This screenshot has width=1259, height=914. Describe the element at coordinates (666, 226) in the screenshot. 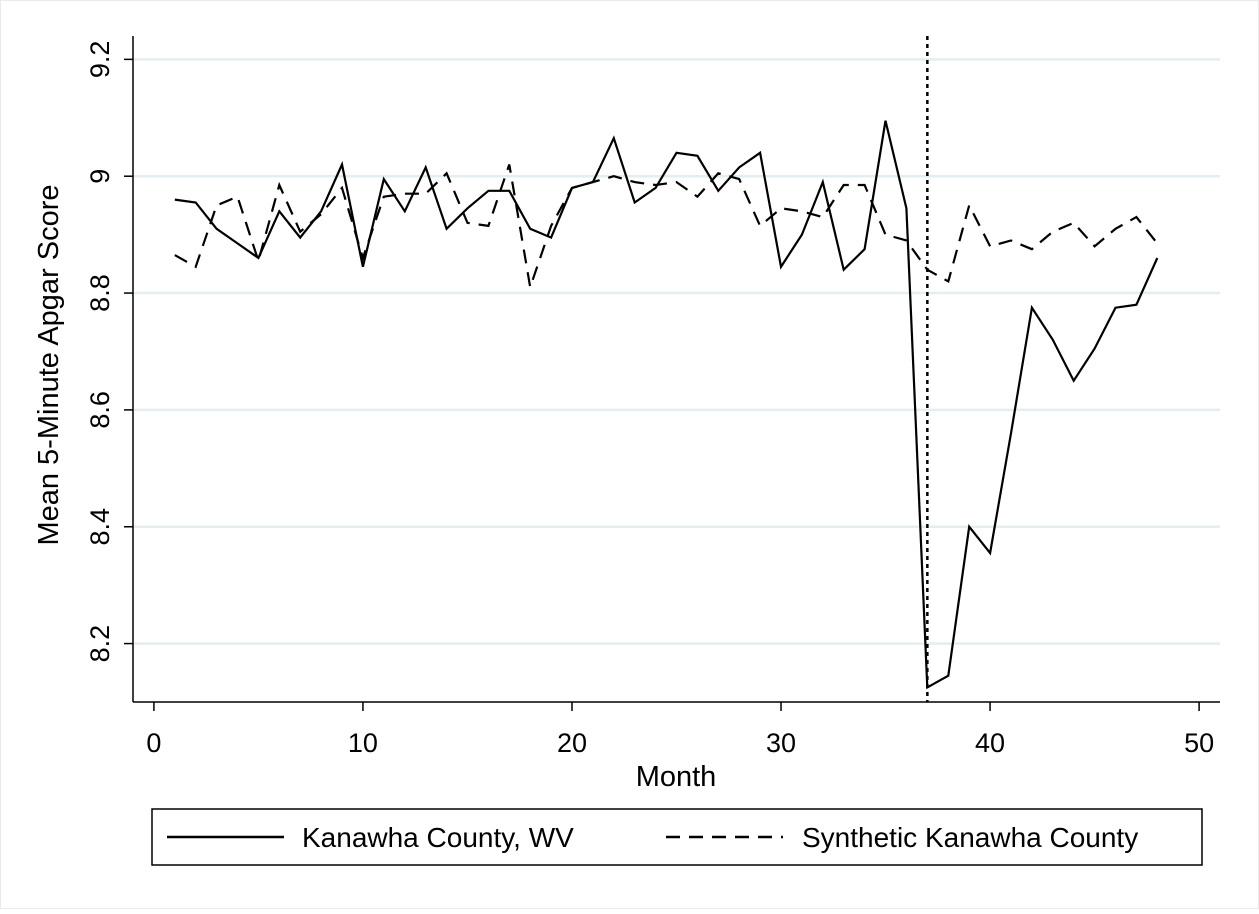

I see `series-line-synthetic` at that location.